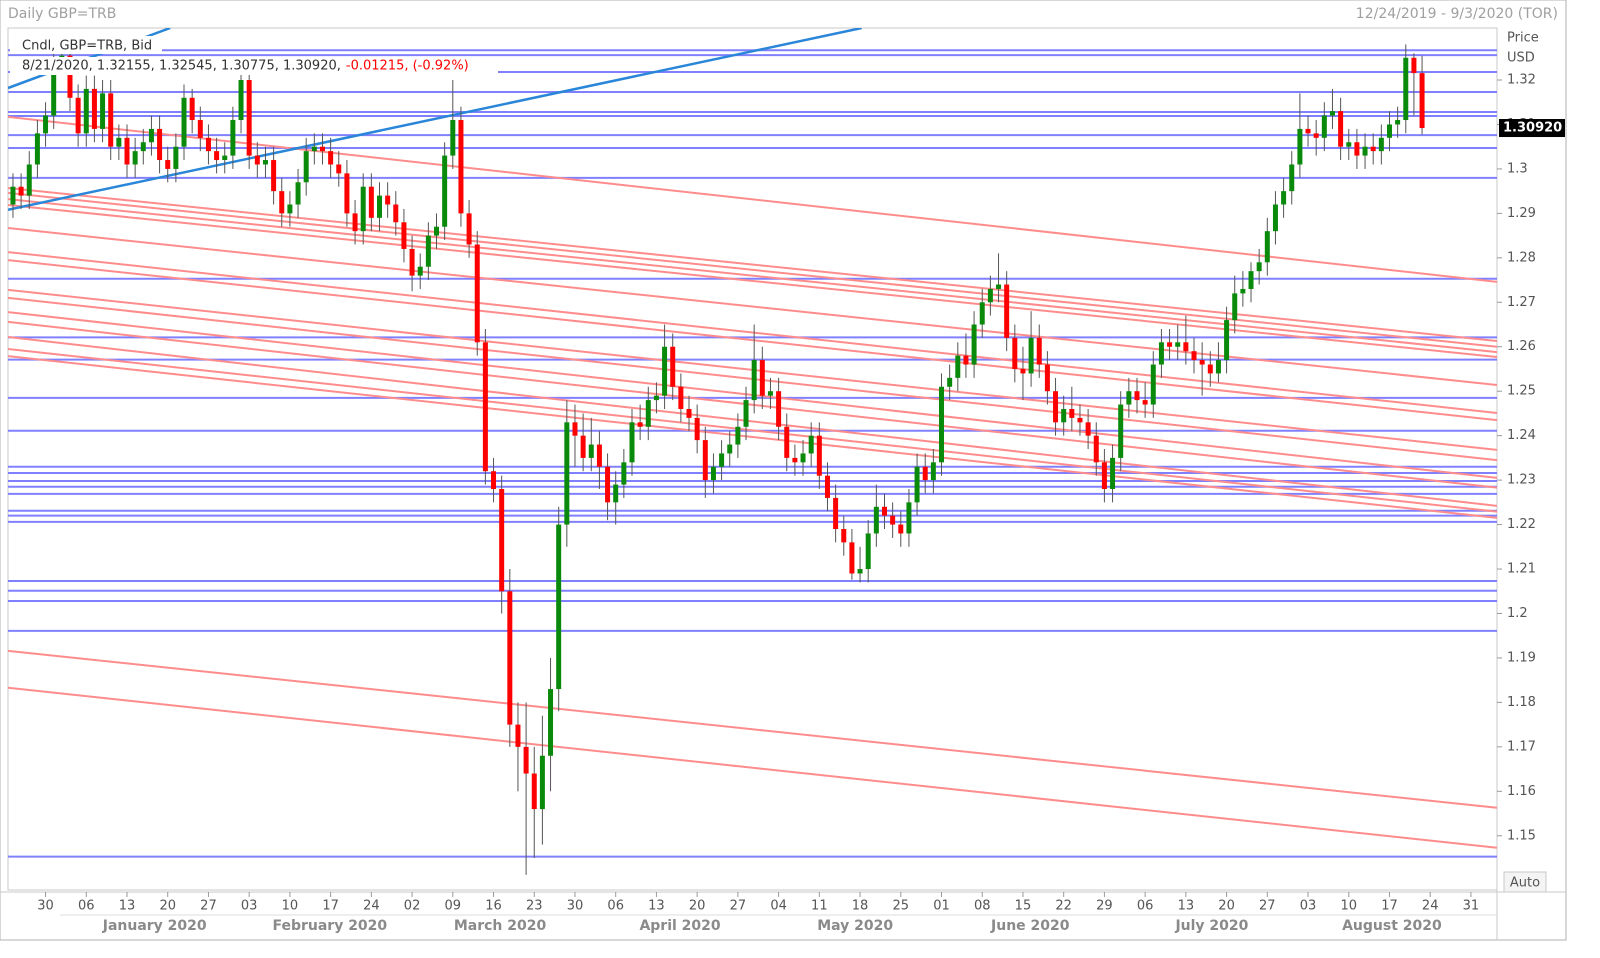 This screenshot has height=958, width=1600. What do you see at coordinates (435, 120) in the screenshot?
I see `channel-line` at bounding box center [435, 120].